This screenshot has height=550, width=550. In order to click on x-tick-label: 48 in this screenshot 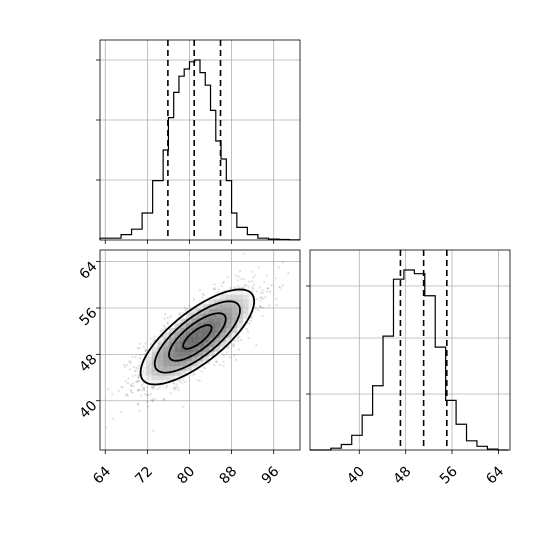, I will do `click(403, 476)`.